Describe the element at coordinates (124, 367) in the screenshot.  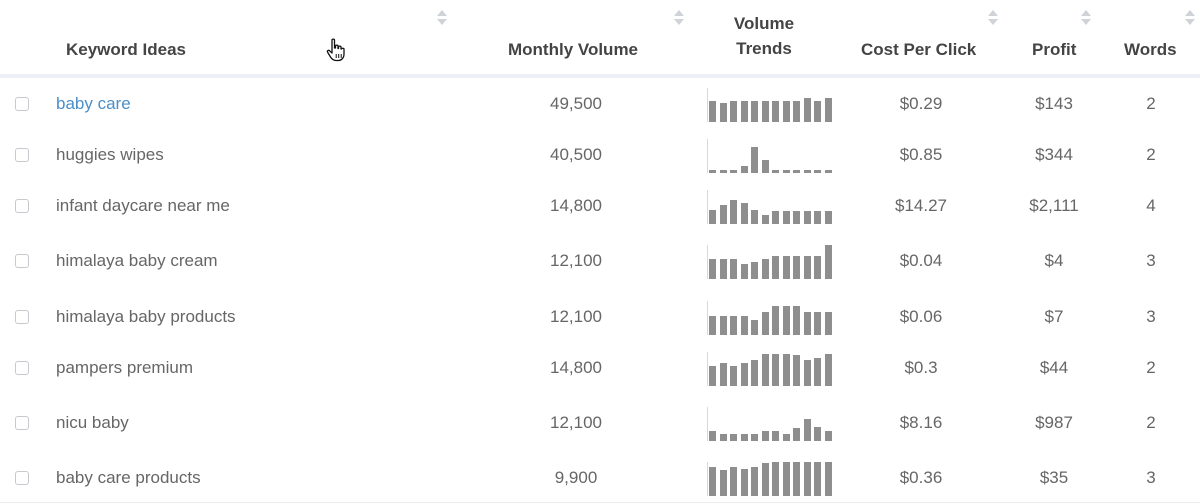
I see `keyword-text: pampers premium` at that location.